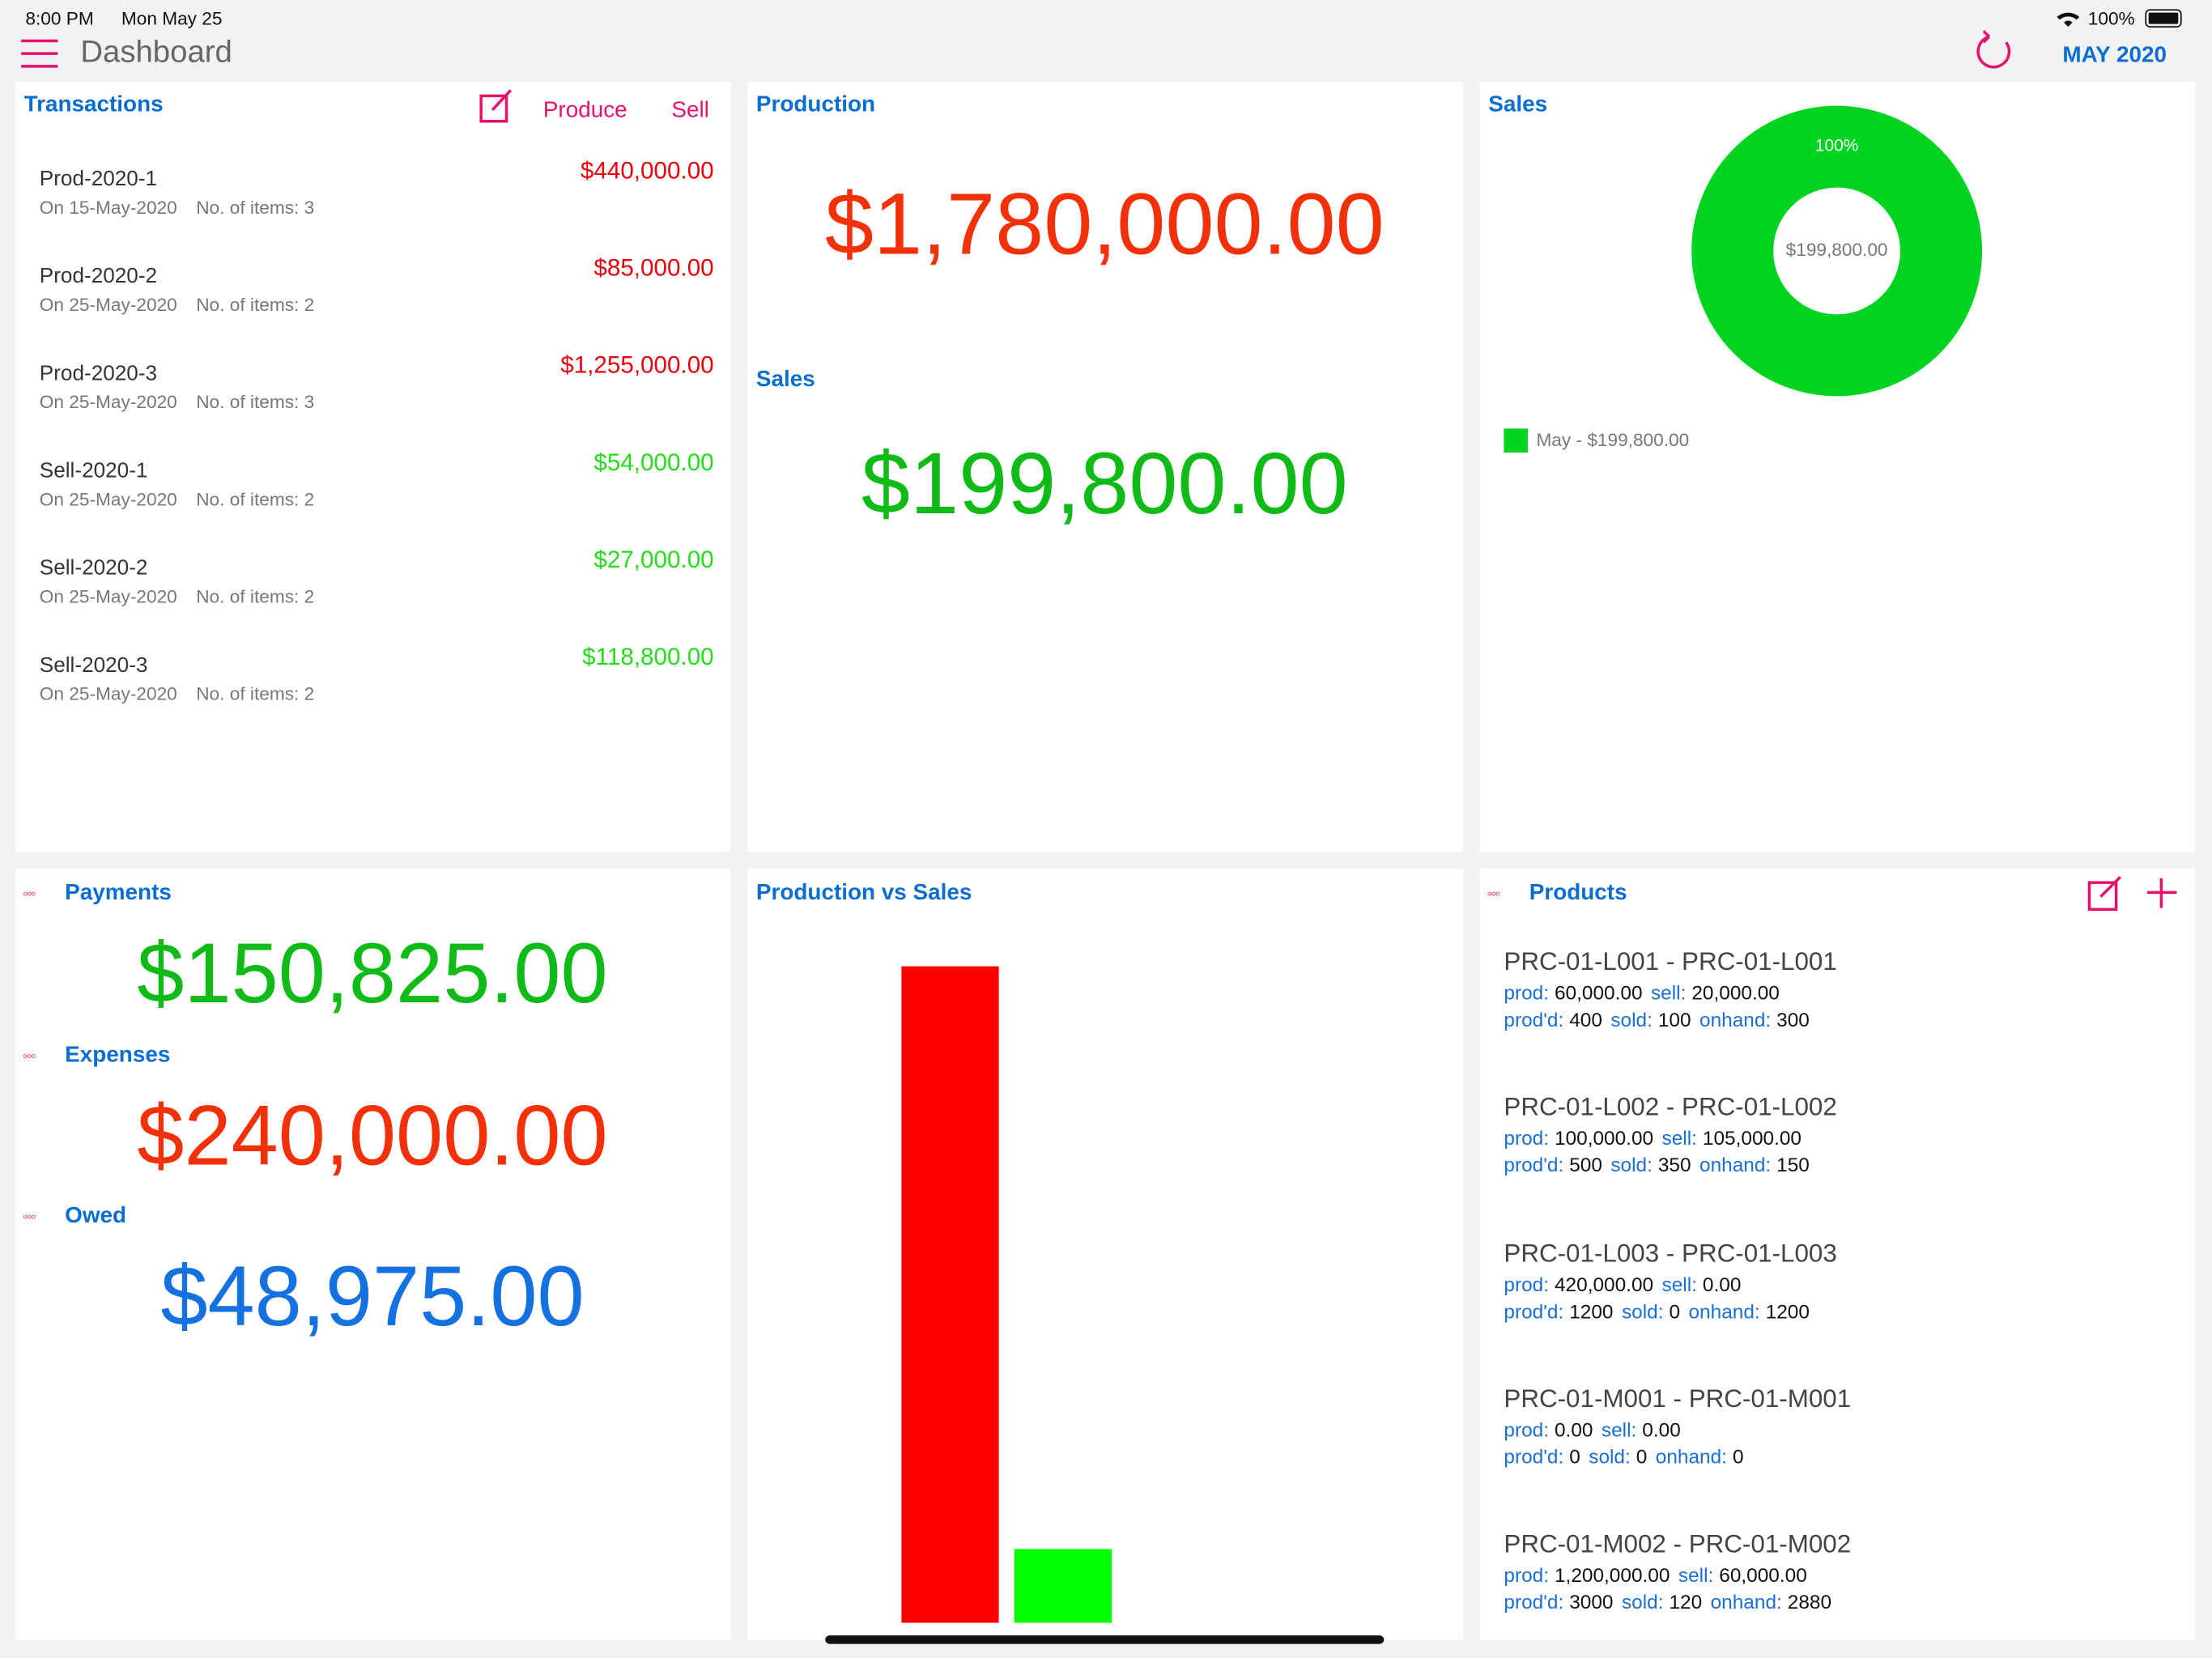 This screenshot has height=1658, width=2212. Describe the element at coordinates (653, 268) in the screenshot. I see `transaction-amount: $85,000.00` at that location.